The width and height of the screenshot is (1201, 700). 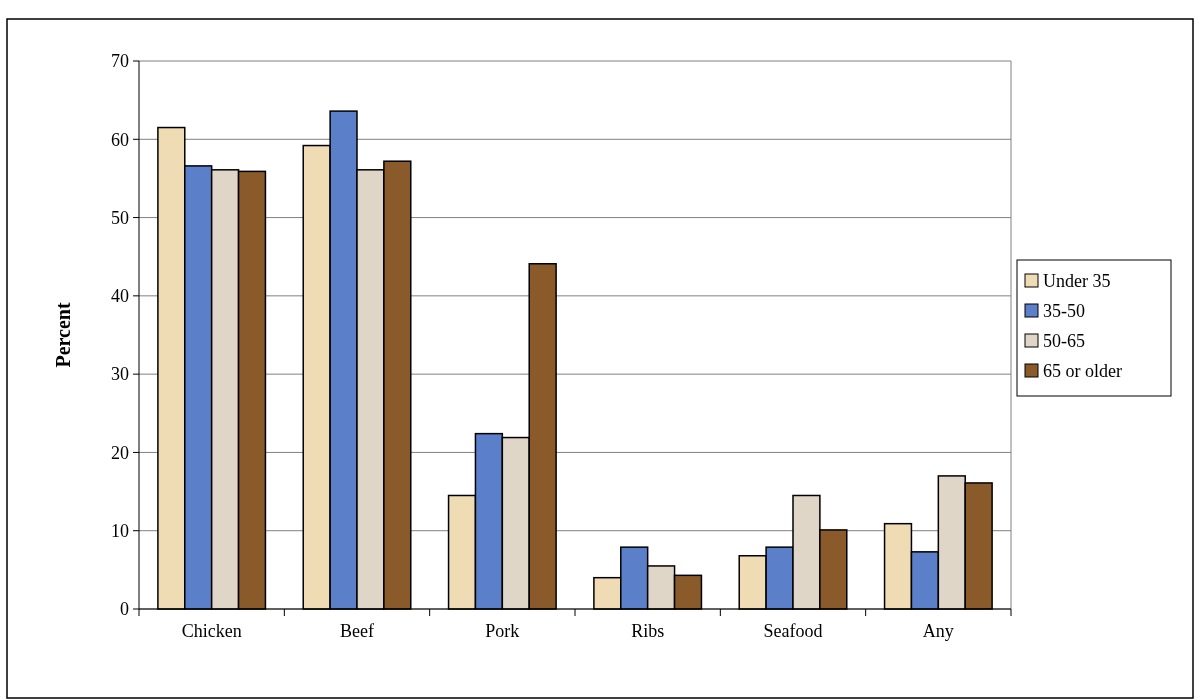 I want to click on y-tick-label: 40, so click(x=120, y=296).